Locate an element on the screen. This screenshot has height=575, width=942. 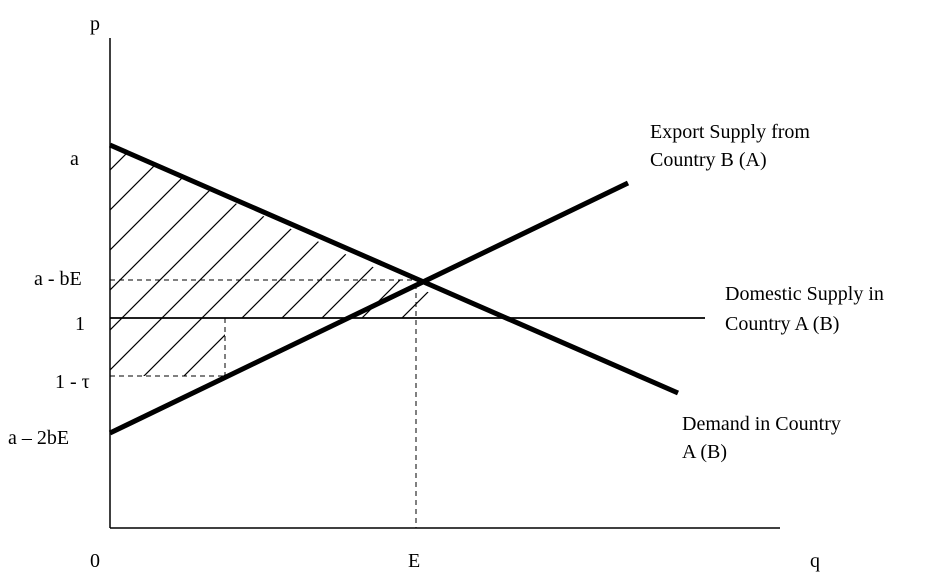
y-tick-one-tau: 1 - τ is located at coordinates (72, 382).